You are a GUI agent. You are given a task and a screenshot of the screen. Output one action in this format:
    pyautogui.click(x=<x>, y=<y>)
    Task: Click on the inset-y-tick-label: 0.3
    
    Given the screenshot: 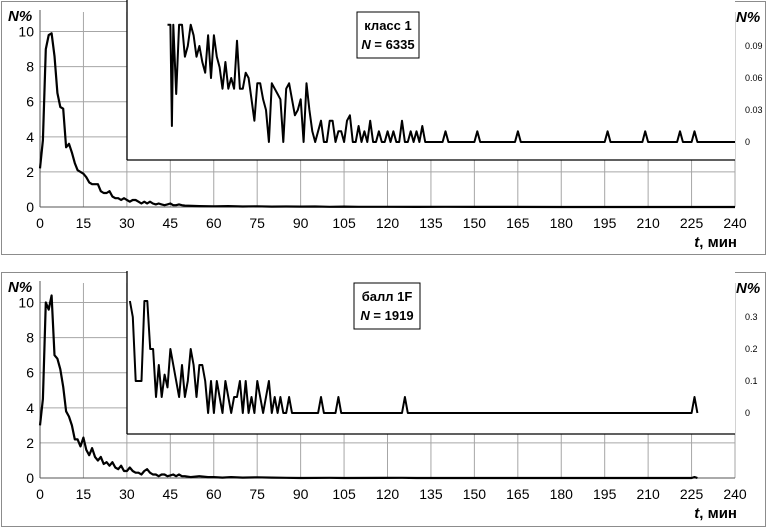 What is the action you would take?
    pyautogui.click(x=751, y=317)
    